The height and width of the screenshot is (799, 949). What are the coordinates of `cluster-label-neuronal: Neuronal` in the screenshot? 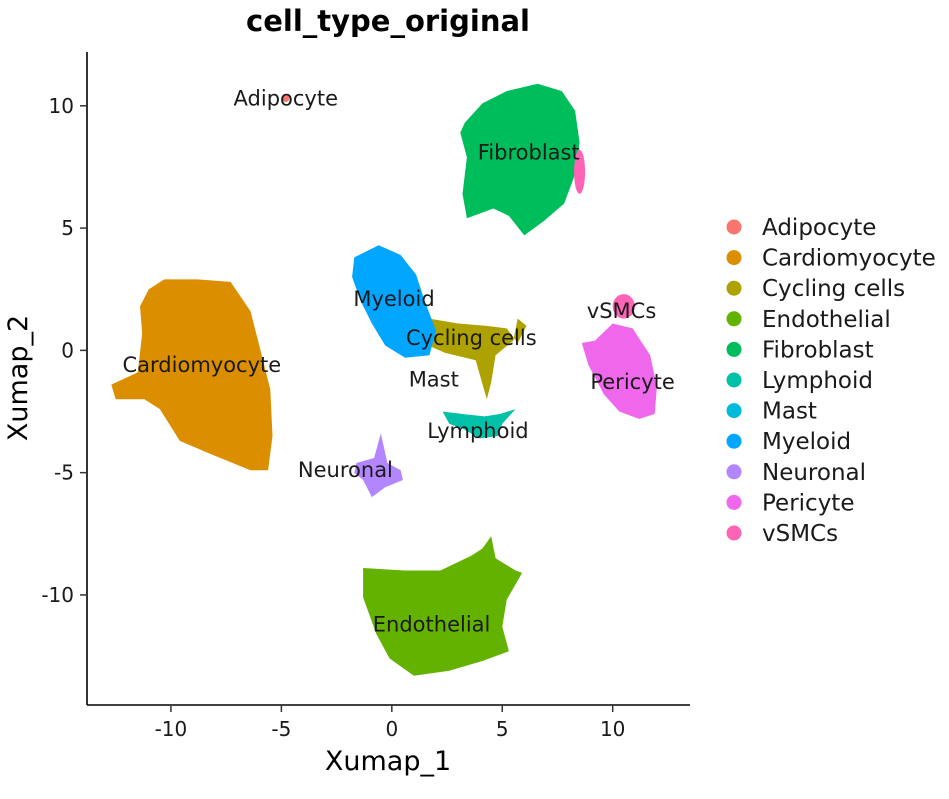 It's located at (345, 470).